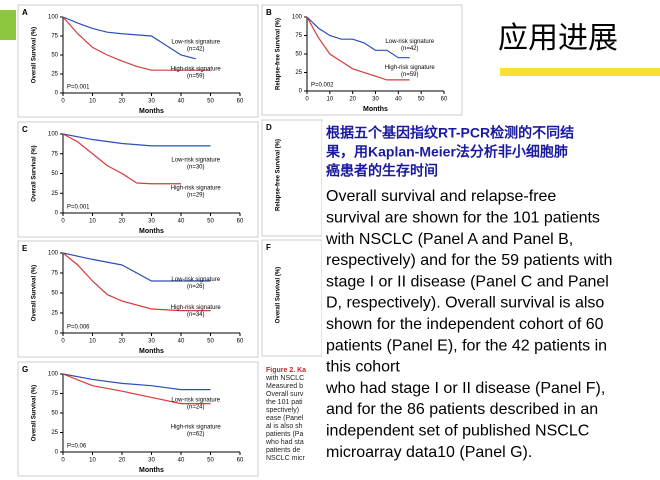  I want to click on english-line: survival are shown for the 101 patients, so click(463, 218).